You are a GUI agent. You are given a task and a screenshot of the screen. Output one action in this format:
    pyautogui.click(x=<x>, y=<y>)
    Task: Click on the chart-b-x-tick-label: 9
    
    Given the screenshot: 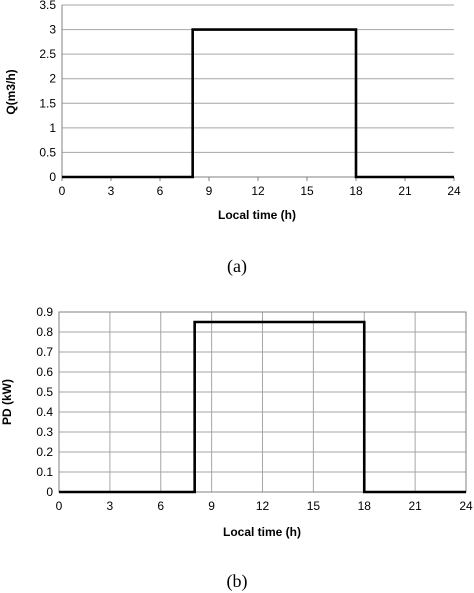 What is the action you would take?
    pyautogui.click(x=211, y=506)
    